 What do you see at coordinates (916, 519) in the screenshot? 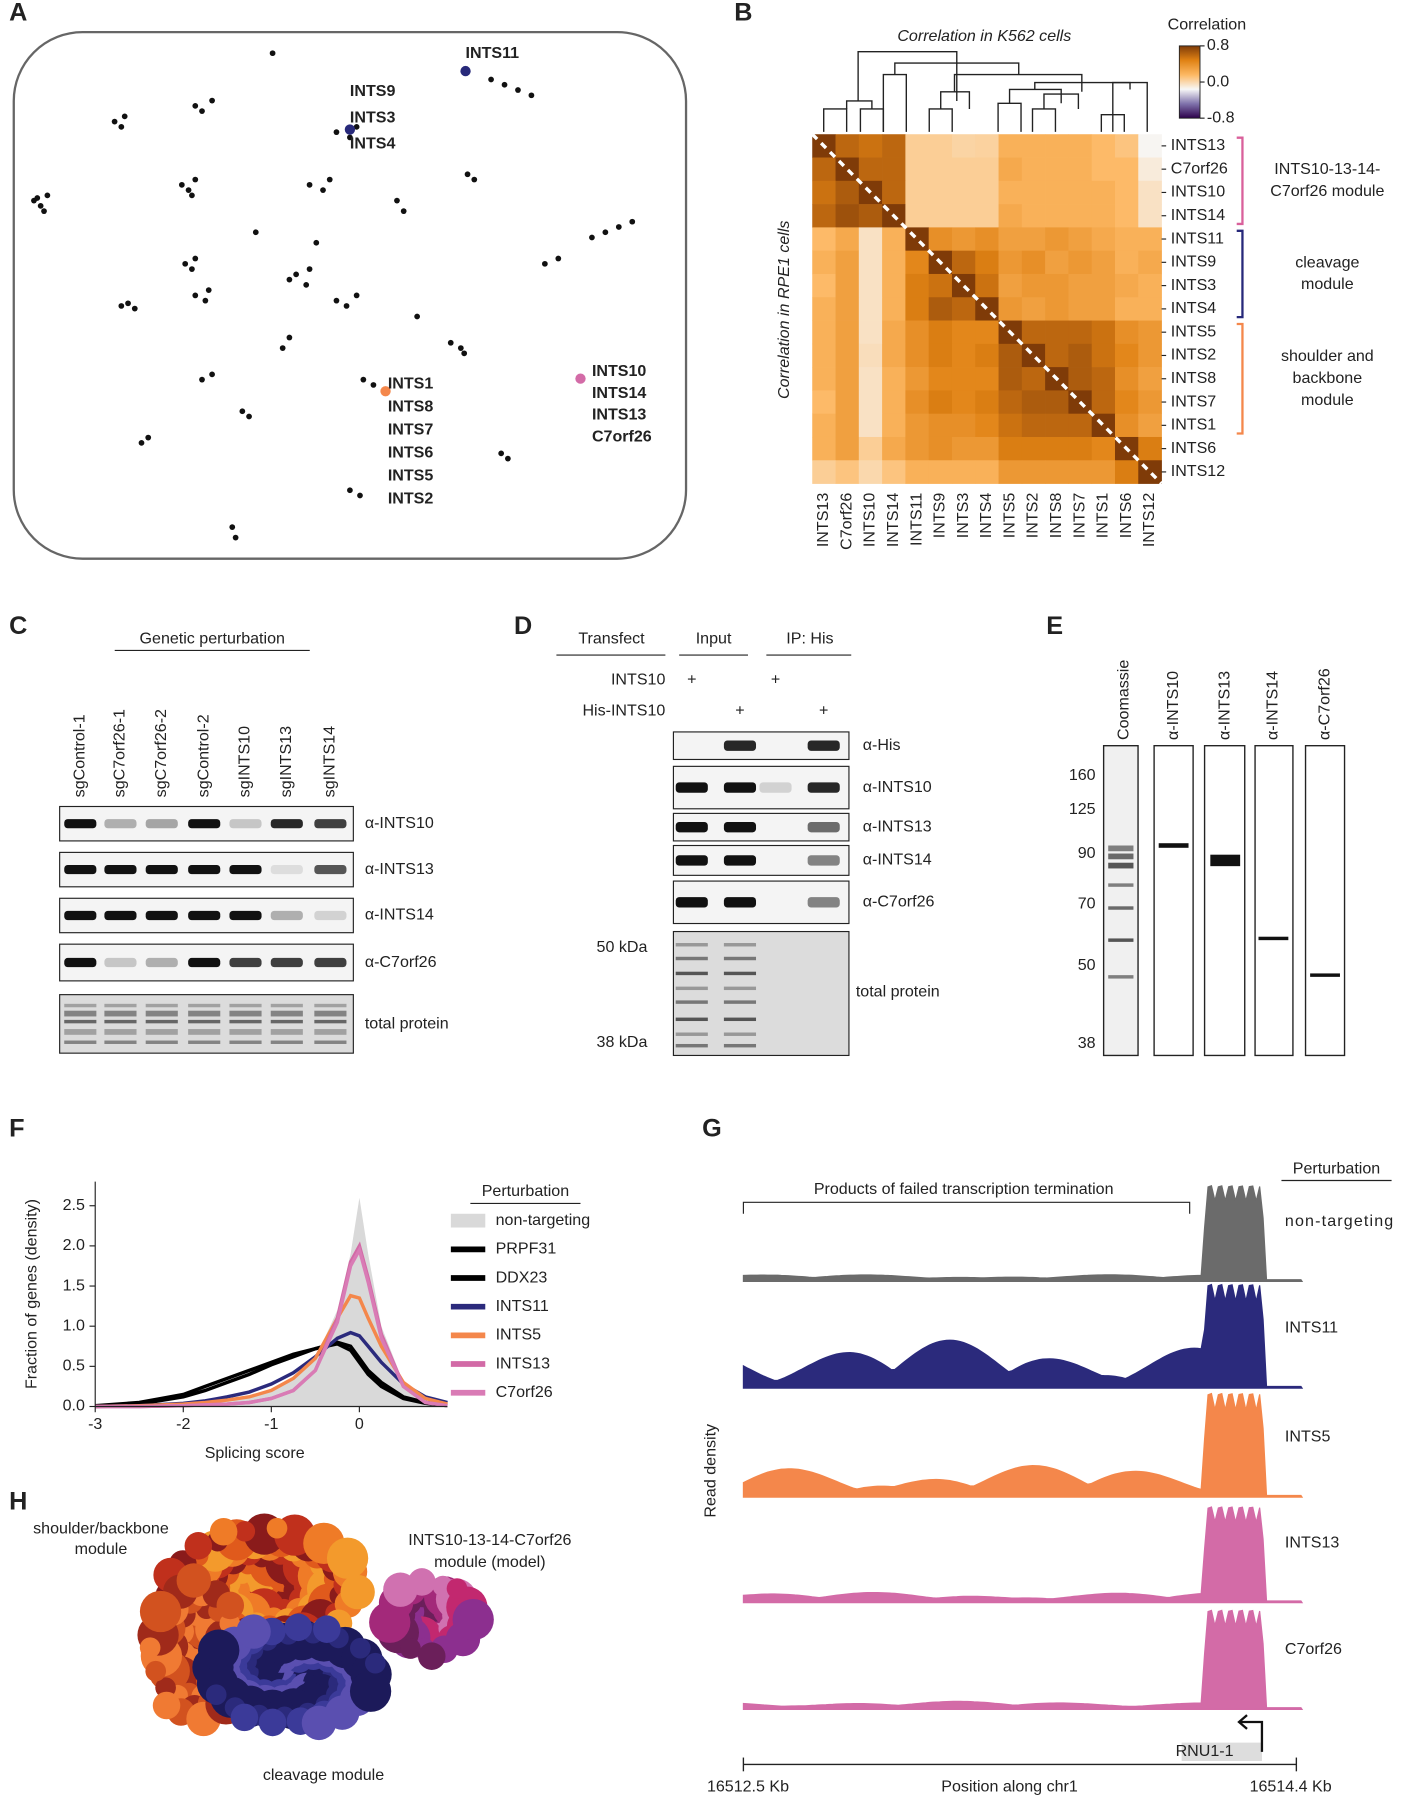
I see `col-label: INTS11` at bounding box center [916, 519].